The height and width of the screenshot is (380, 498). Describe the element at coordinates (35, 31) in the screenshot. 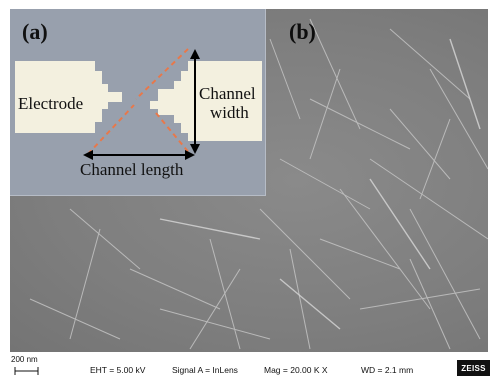

I see `panel-a-label: (a)` at that location.